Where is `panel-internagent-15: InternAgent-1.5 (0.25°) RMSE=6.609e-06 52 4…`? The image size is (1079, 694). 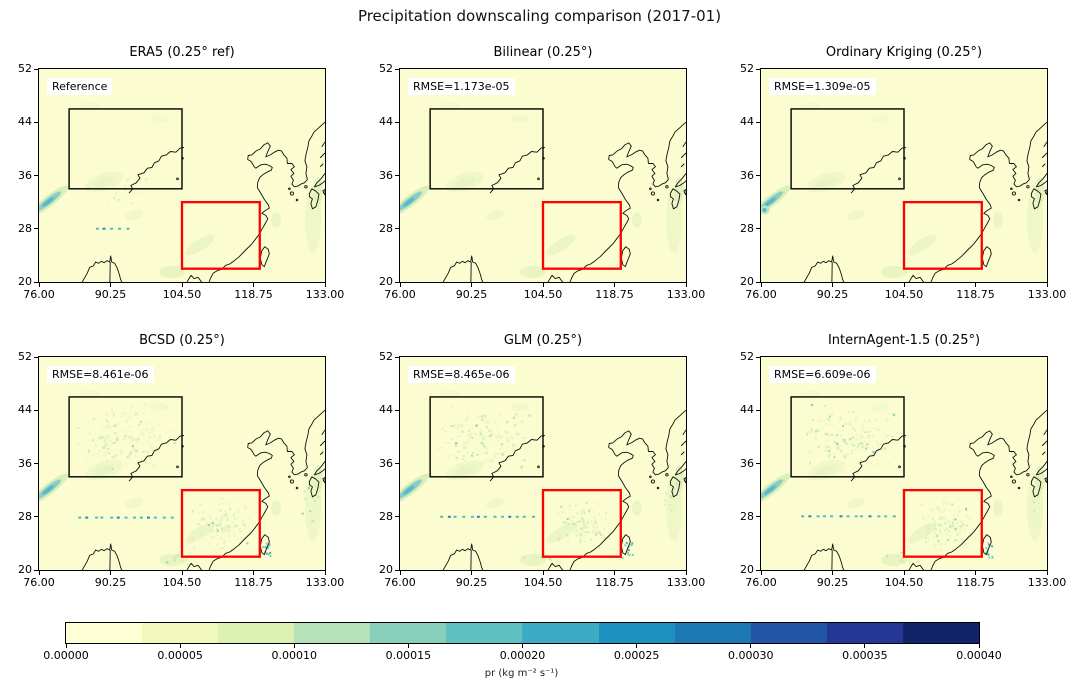 panel-internagent-15: InternAgent-1.5 (0.25°) RMSE=6.609e-06 52 4… is located at coordinates (903, 461).